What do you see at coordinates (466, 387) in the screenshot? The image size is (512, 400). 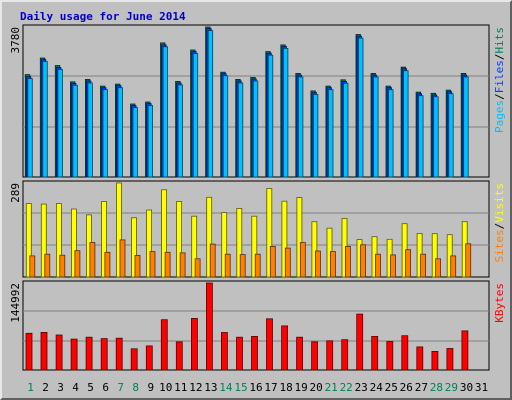 I see `x-tick-label-30: 30` at bounding box center [466, 387].